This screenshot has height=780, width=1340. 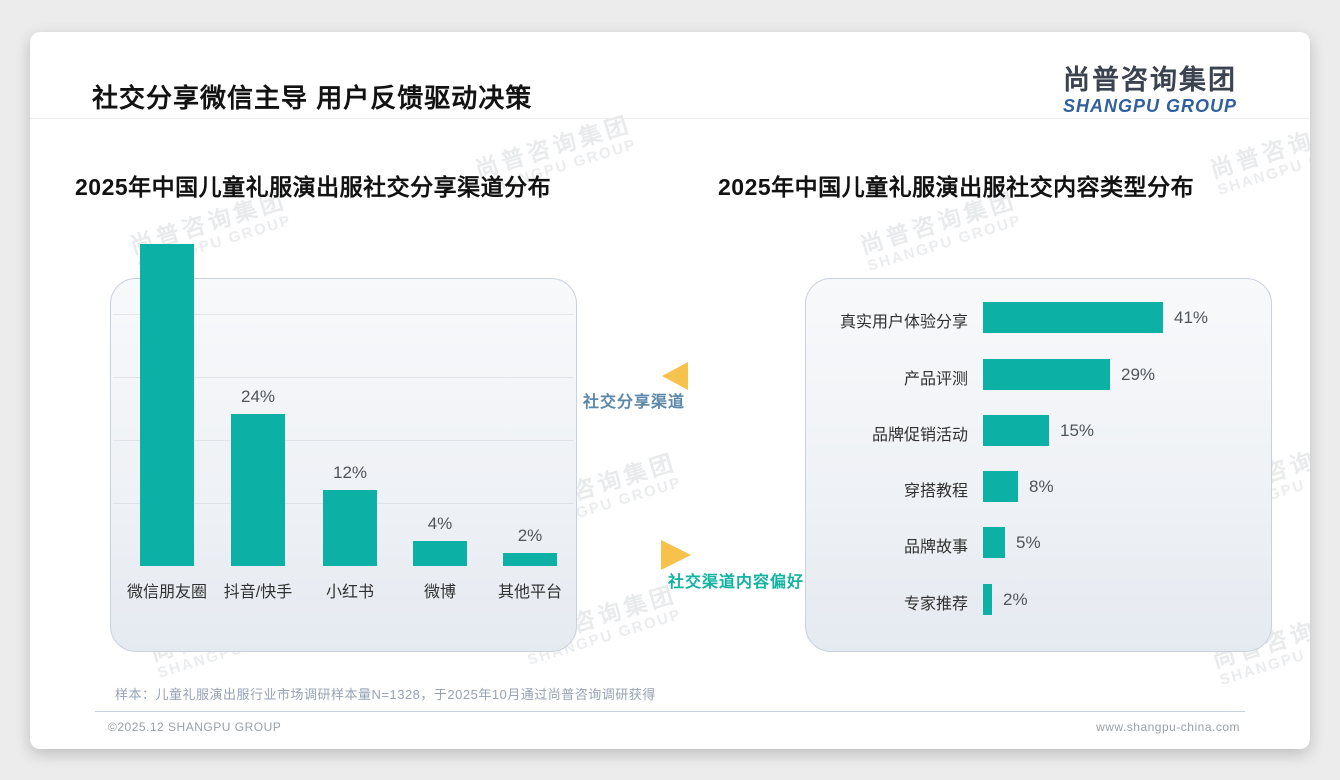 I want to click on page-title: 社交分享微信主导 用户反馈驱动决策, so click(x=312, y=98).